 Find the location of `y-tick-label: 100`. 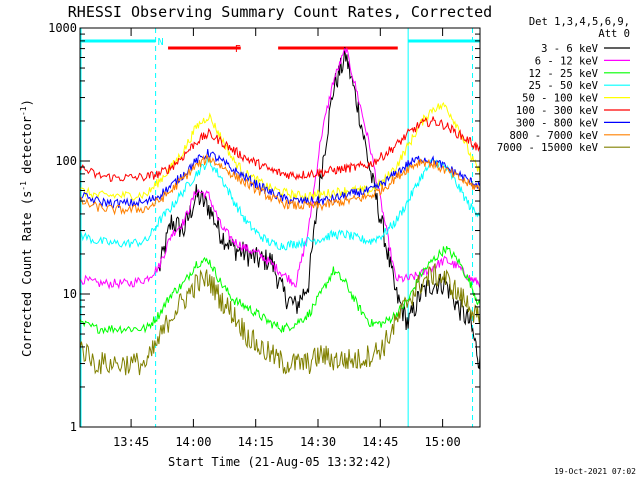

y-tick-label: 100 is located at coordinates (66, 161).